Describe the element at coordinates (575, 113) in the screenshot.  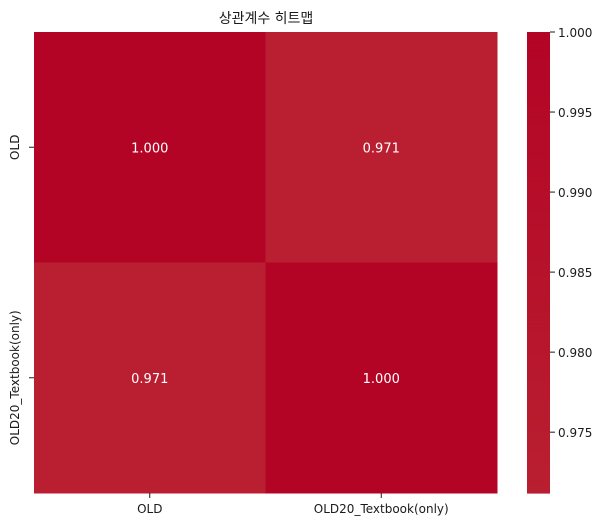
I see `colorbar-tick-label: 0.995` at that location.